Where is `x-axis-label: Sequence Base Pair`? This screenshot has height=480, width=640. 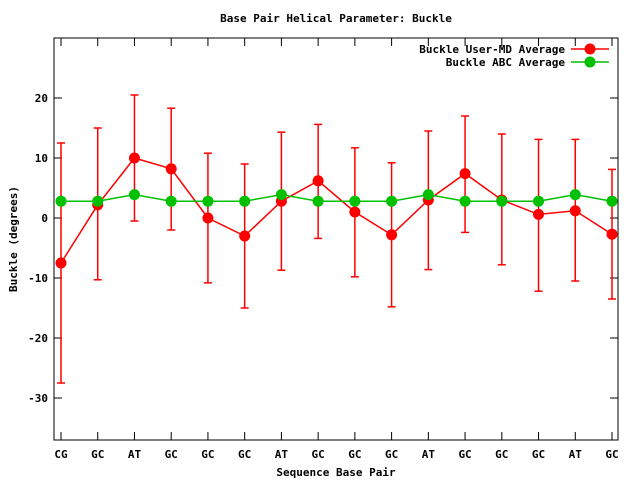
x-axis-label: Sequence Base Pair is located at coordinates (336, 472).